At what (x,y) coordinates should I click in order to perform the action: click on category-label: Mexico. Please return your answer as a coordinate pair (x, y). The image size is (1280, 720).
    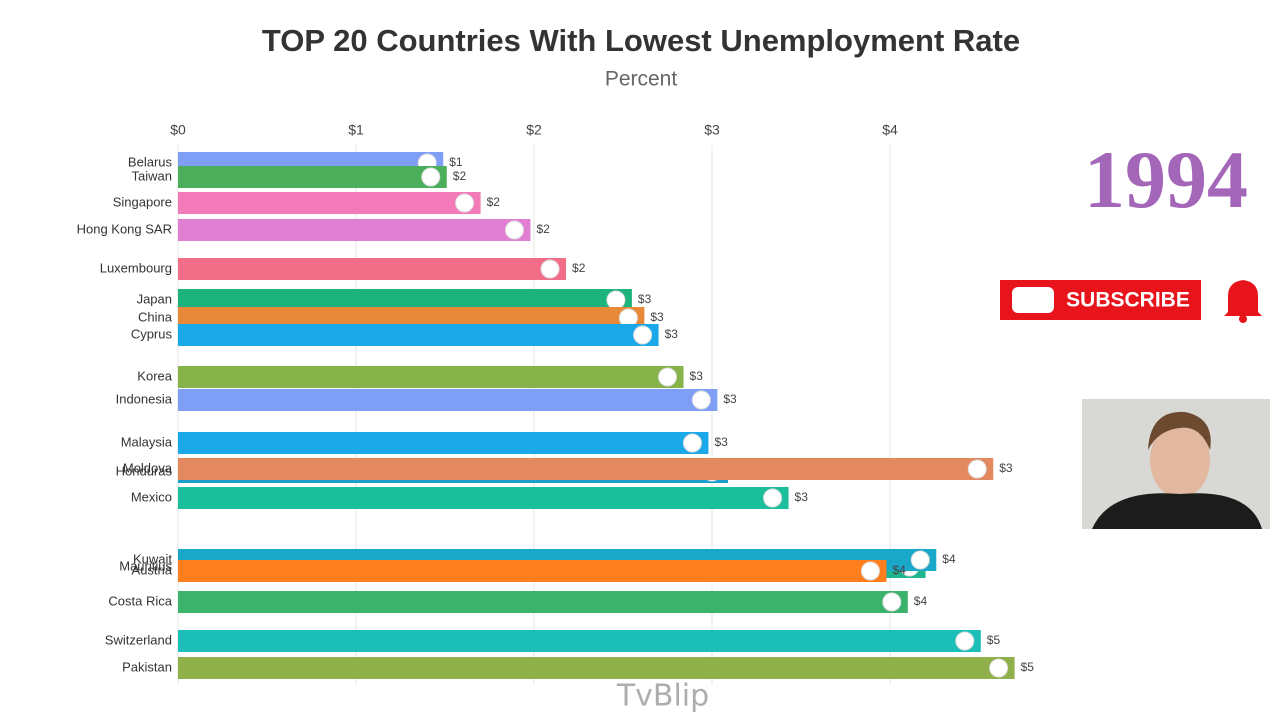
    Looking at the image, I should click on (151, 496).